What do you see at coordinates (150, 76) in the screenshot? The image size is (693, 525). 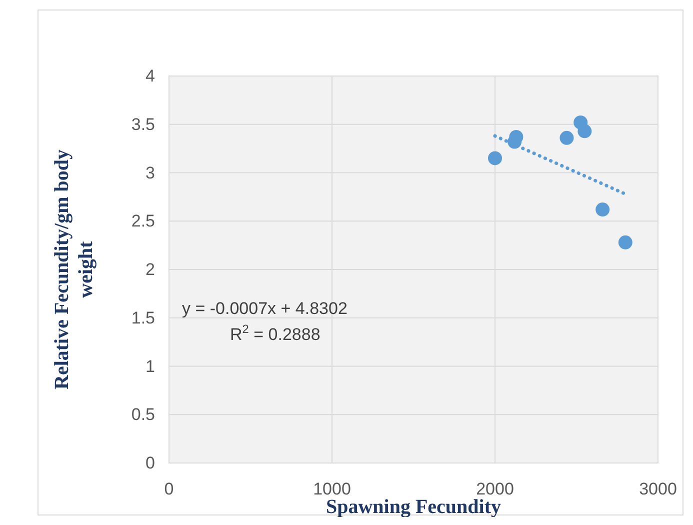 I see `y-tick-label: 4` at bounding box center [150, 76].